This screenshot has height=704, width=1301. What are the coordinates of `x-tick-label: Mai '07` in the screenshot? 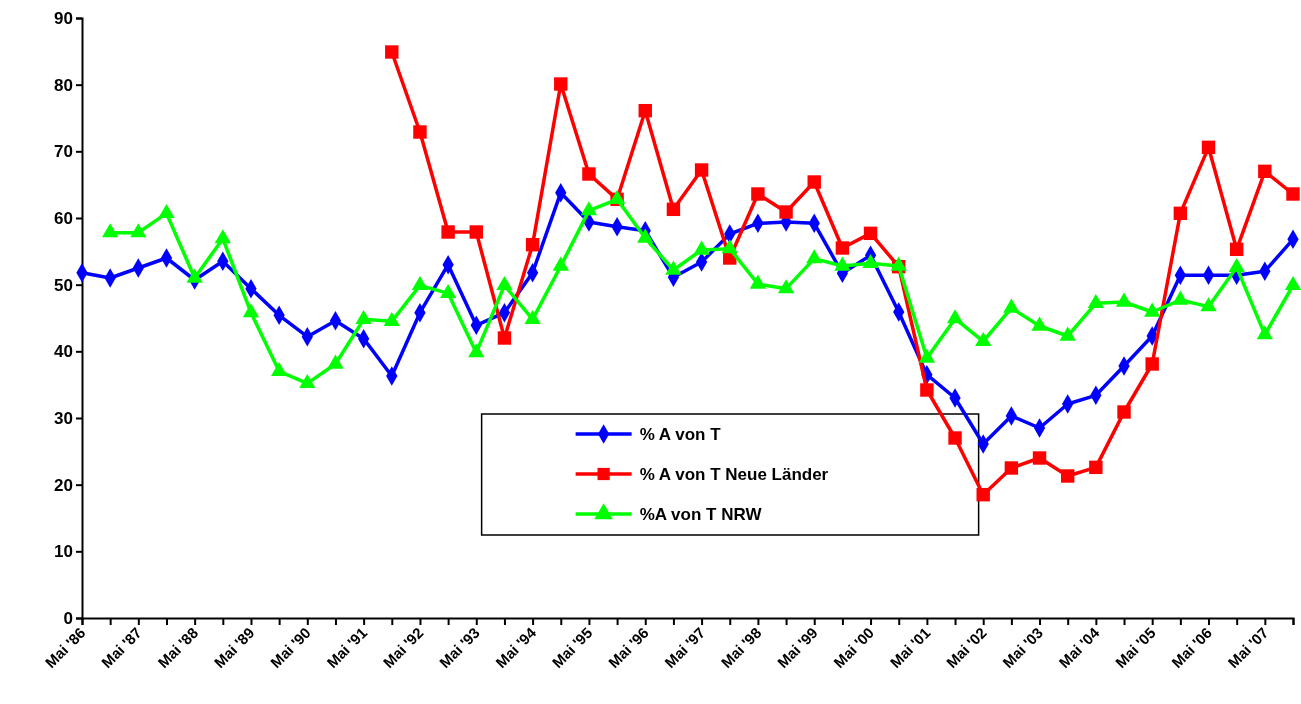 It's located at (1248, 648).